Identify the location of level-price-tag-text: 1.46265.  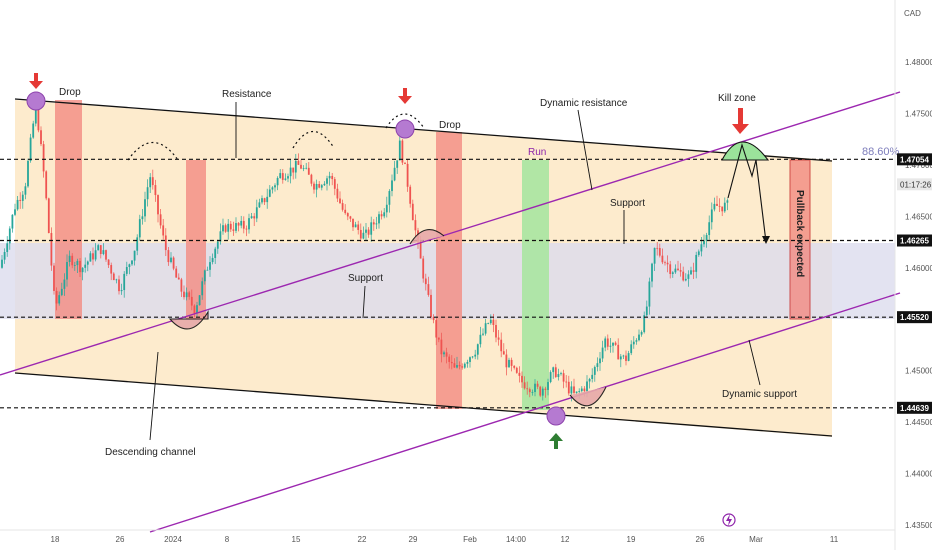
(914, 241).